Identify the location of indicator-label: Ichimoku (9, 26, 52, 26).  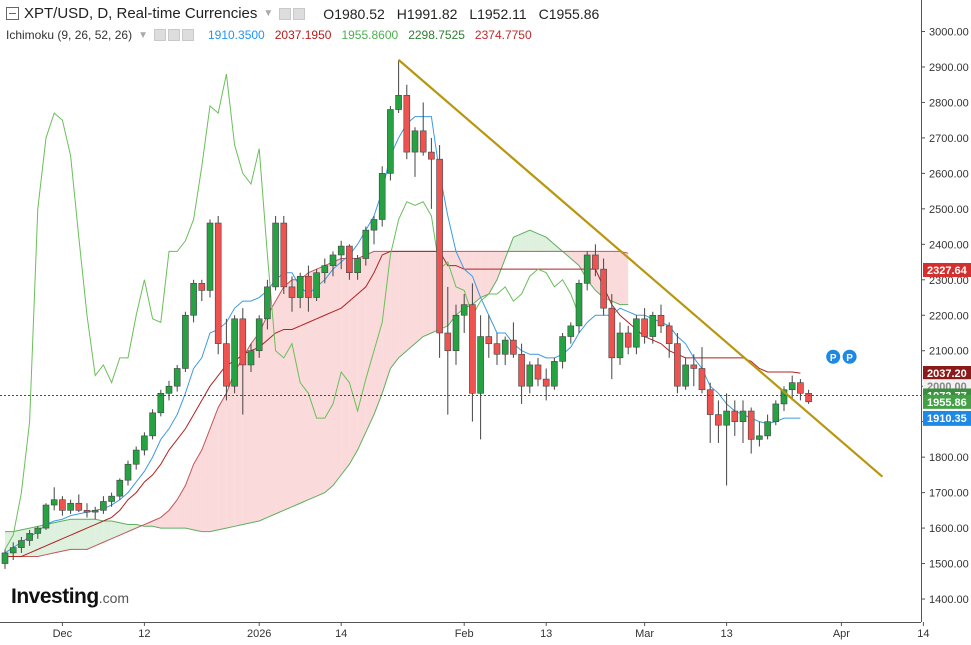
(69, 35).